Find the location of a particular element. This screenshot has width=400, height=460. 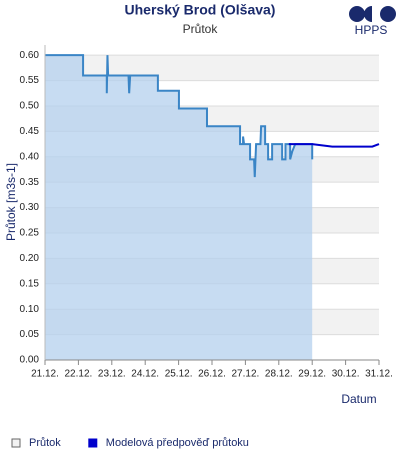

y-tick-label: 0.35 is located at coordinates (30, 182).